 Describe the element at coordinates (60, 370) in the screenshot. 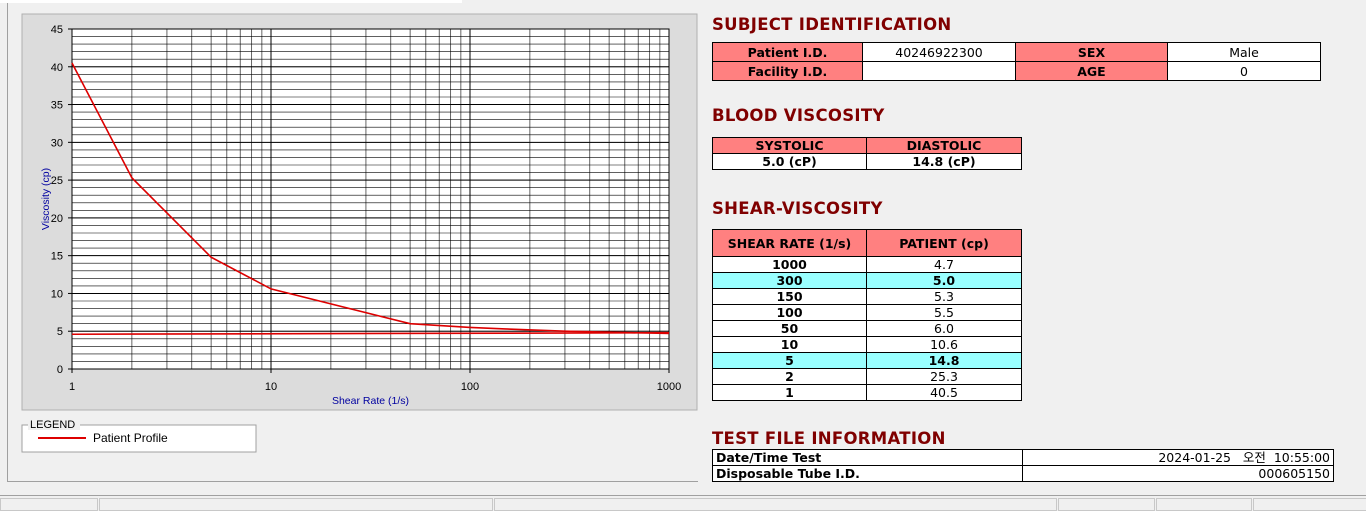

I see `y-tick-label: 0` at that location.